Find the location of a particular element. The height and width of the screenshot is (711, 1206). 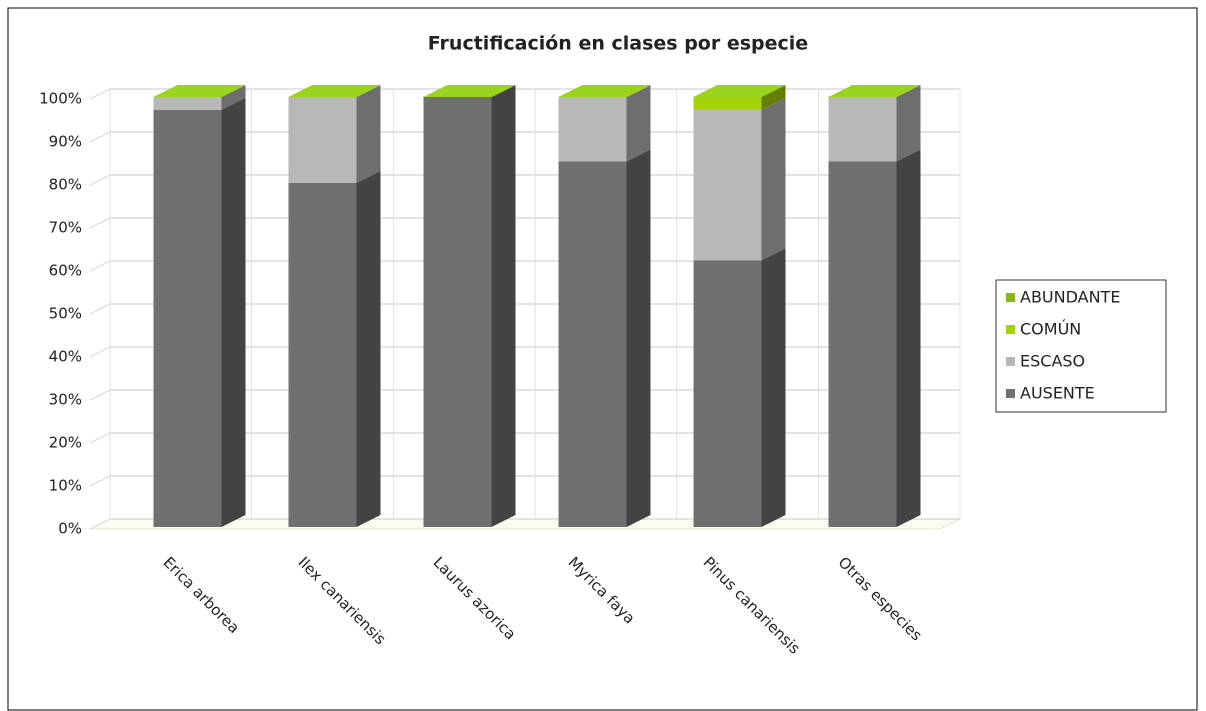

y-tick-label: 60% is located at coordinates (65, 271).